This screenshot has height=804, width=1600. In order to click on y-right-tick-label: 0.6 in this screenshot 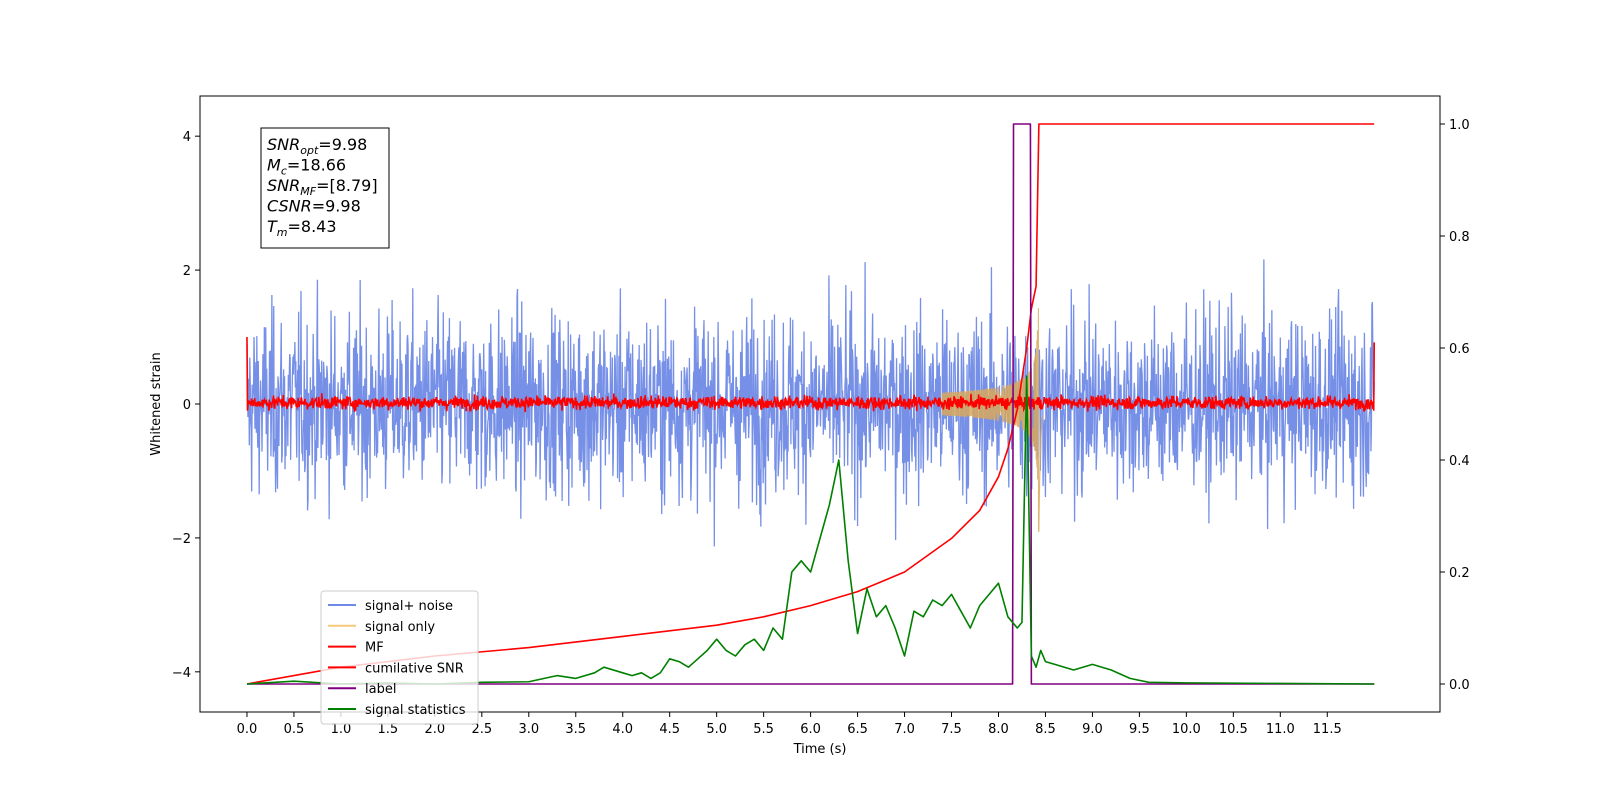, I will do `click(1459, 349)`.